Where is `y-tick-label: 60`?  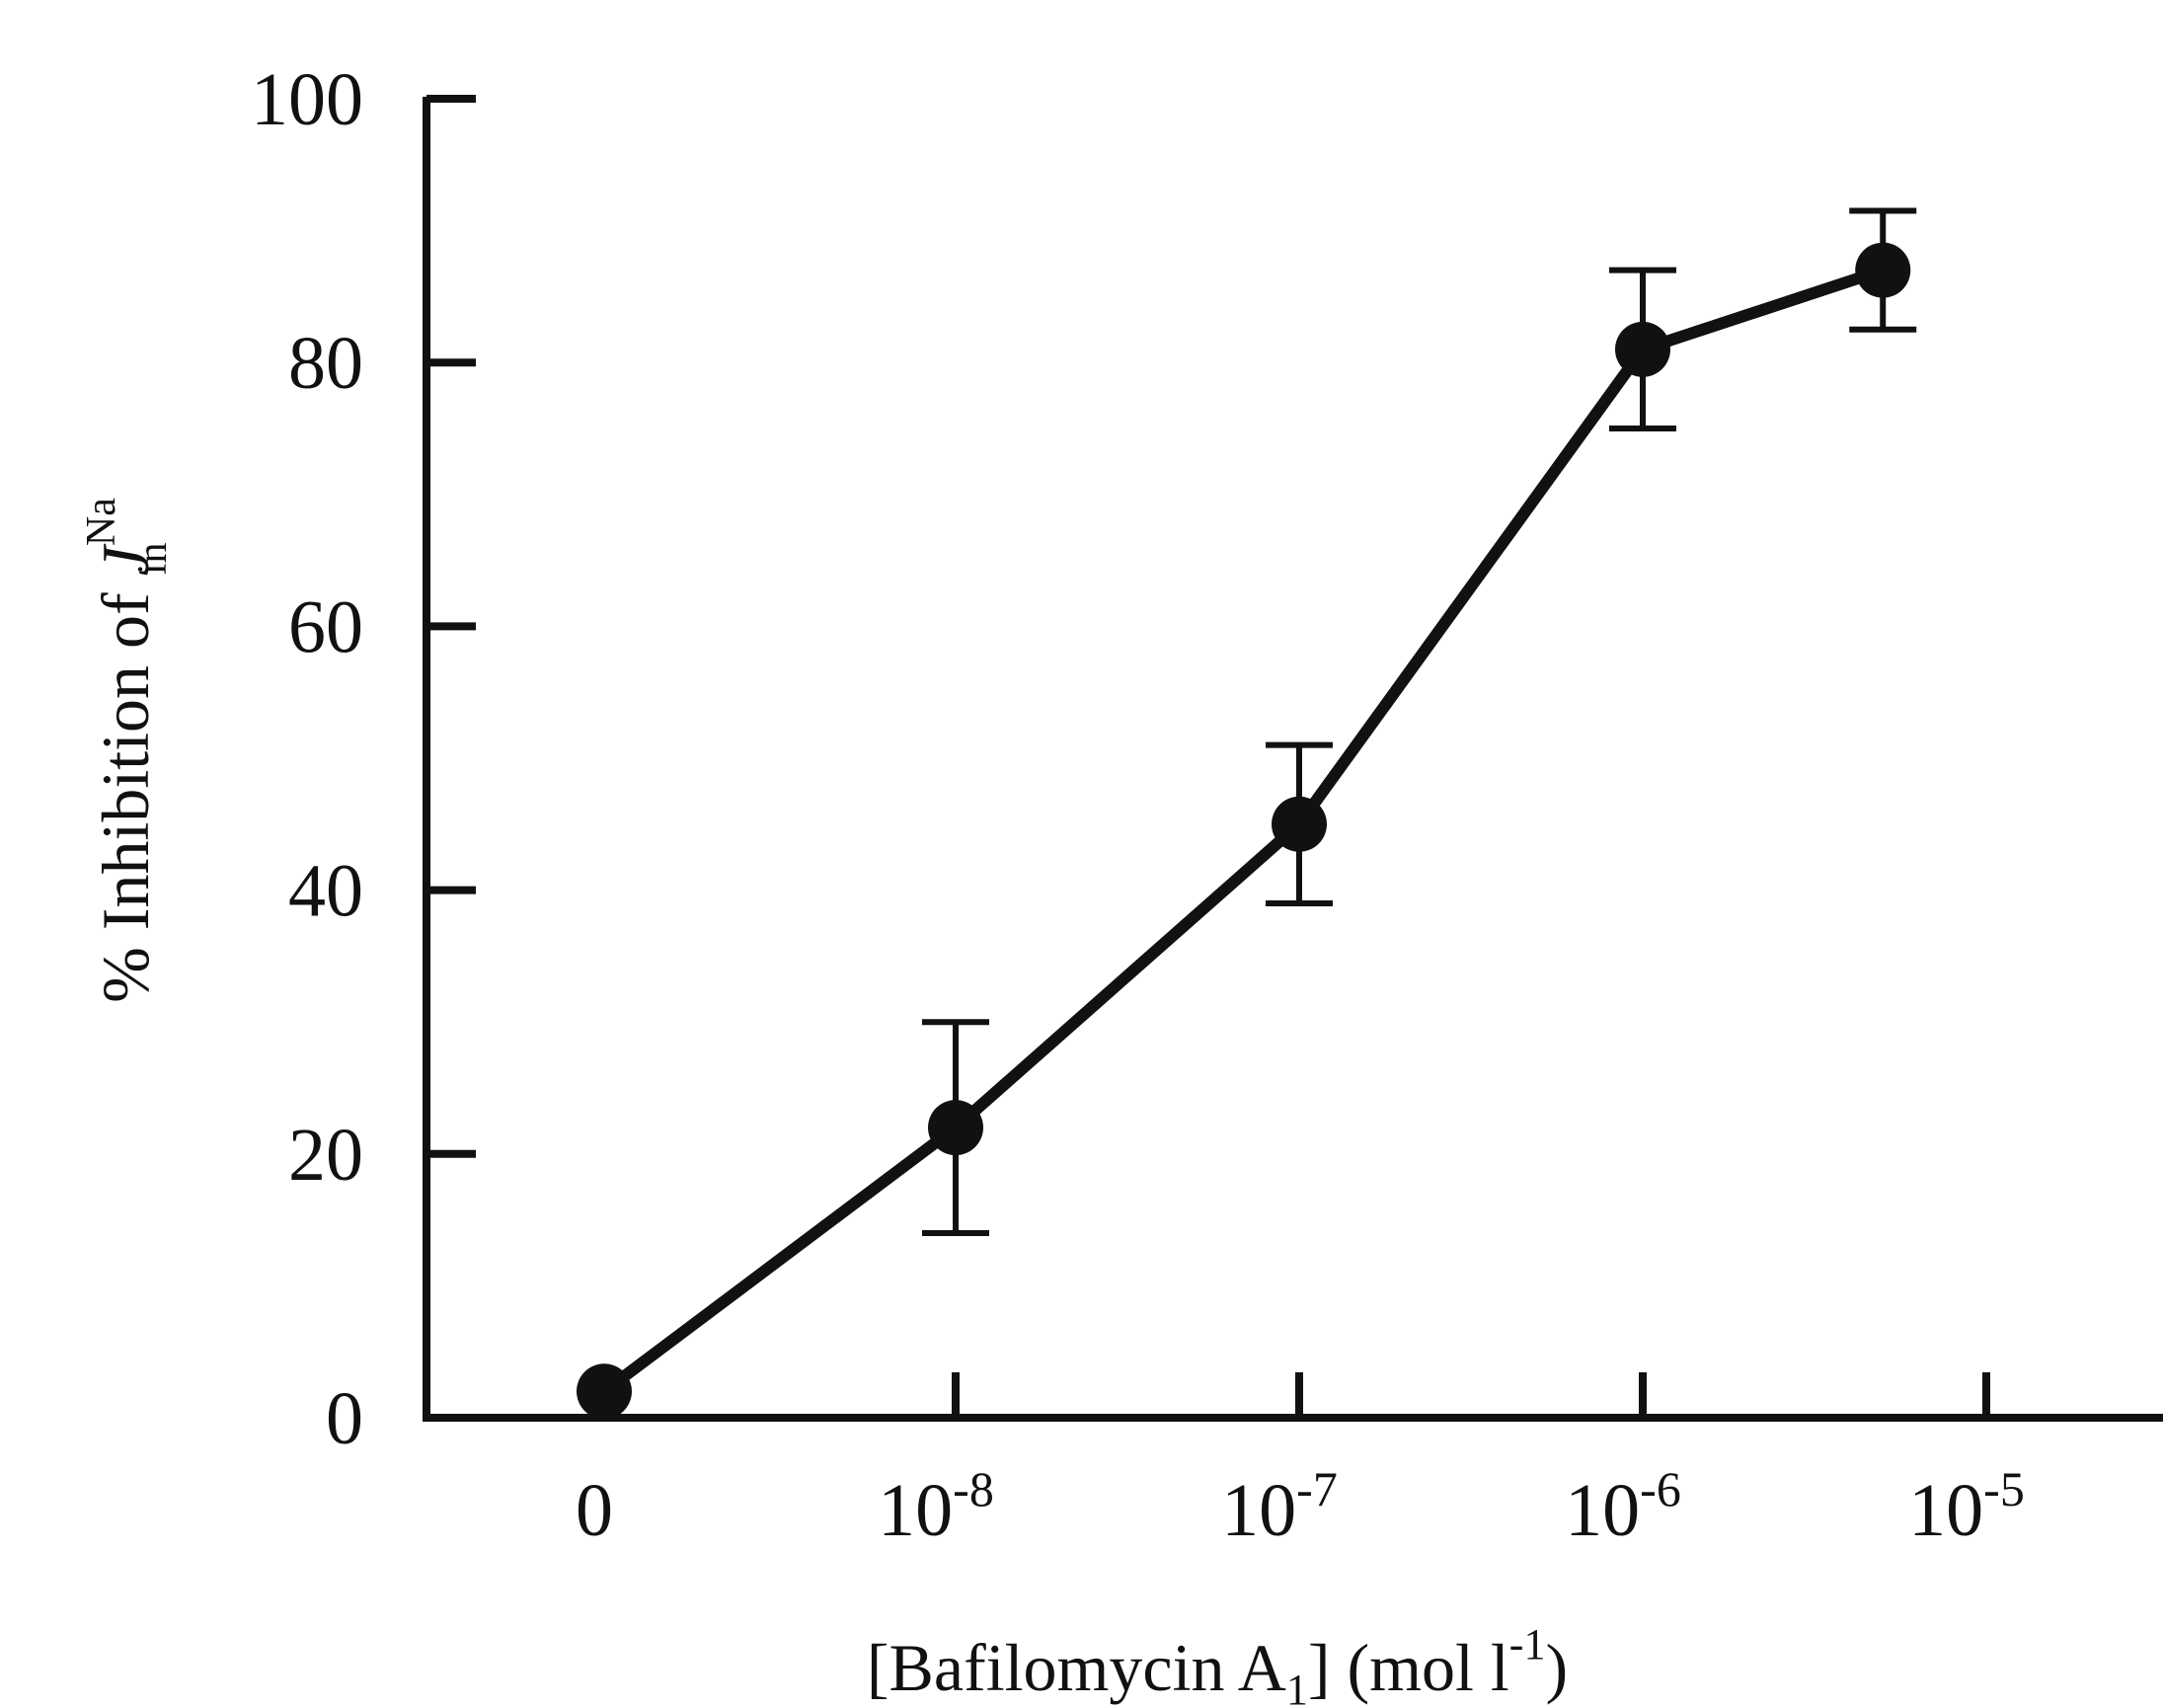
y-tick-label: 60 is located at coordinates (325, 626).